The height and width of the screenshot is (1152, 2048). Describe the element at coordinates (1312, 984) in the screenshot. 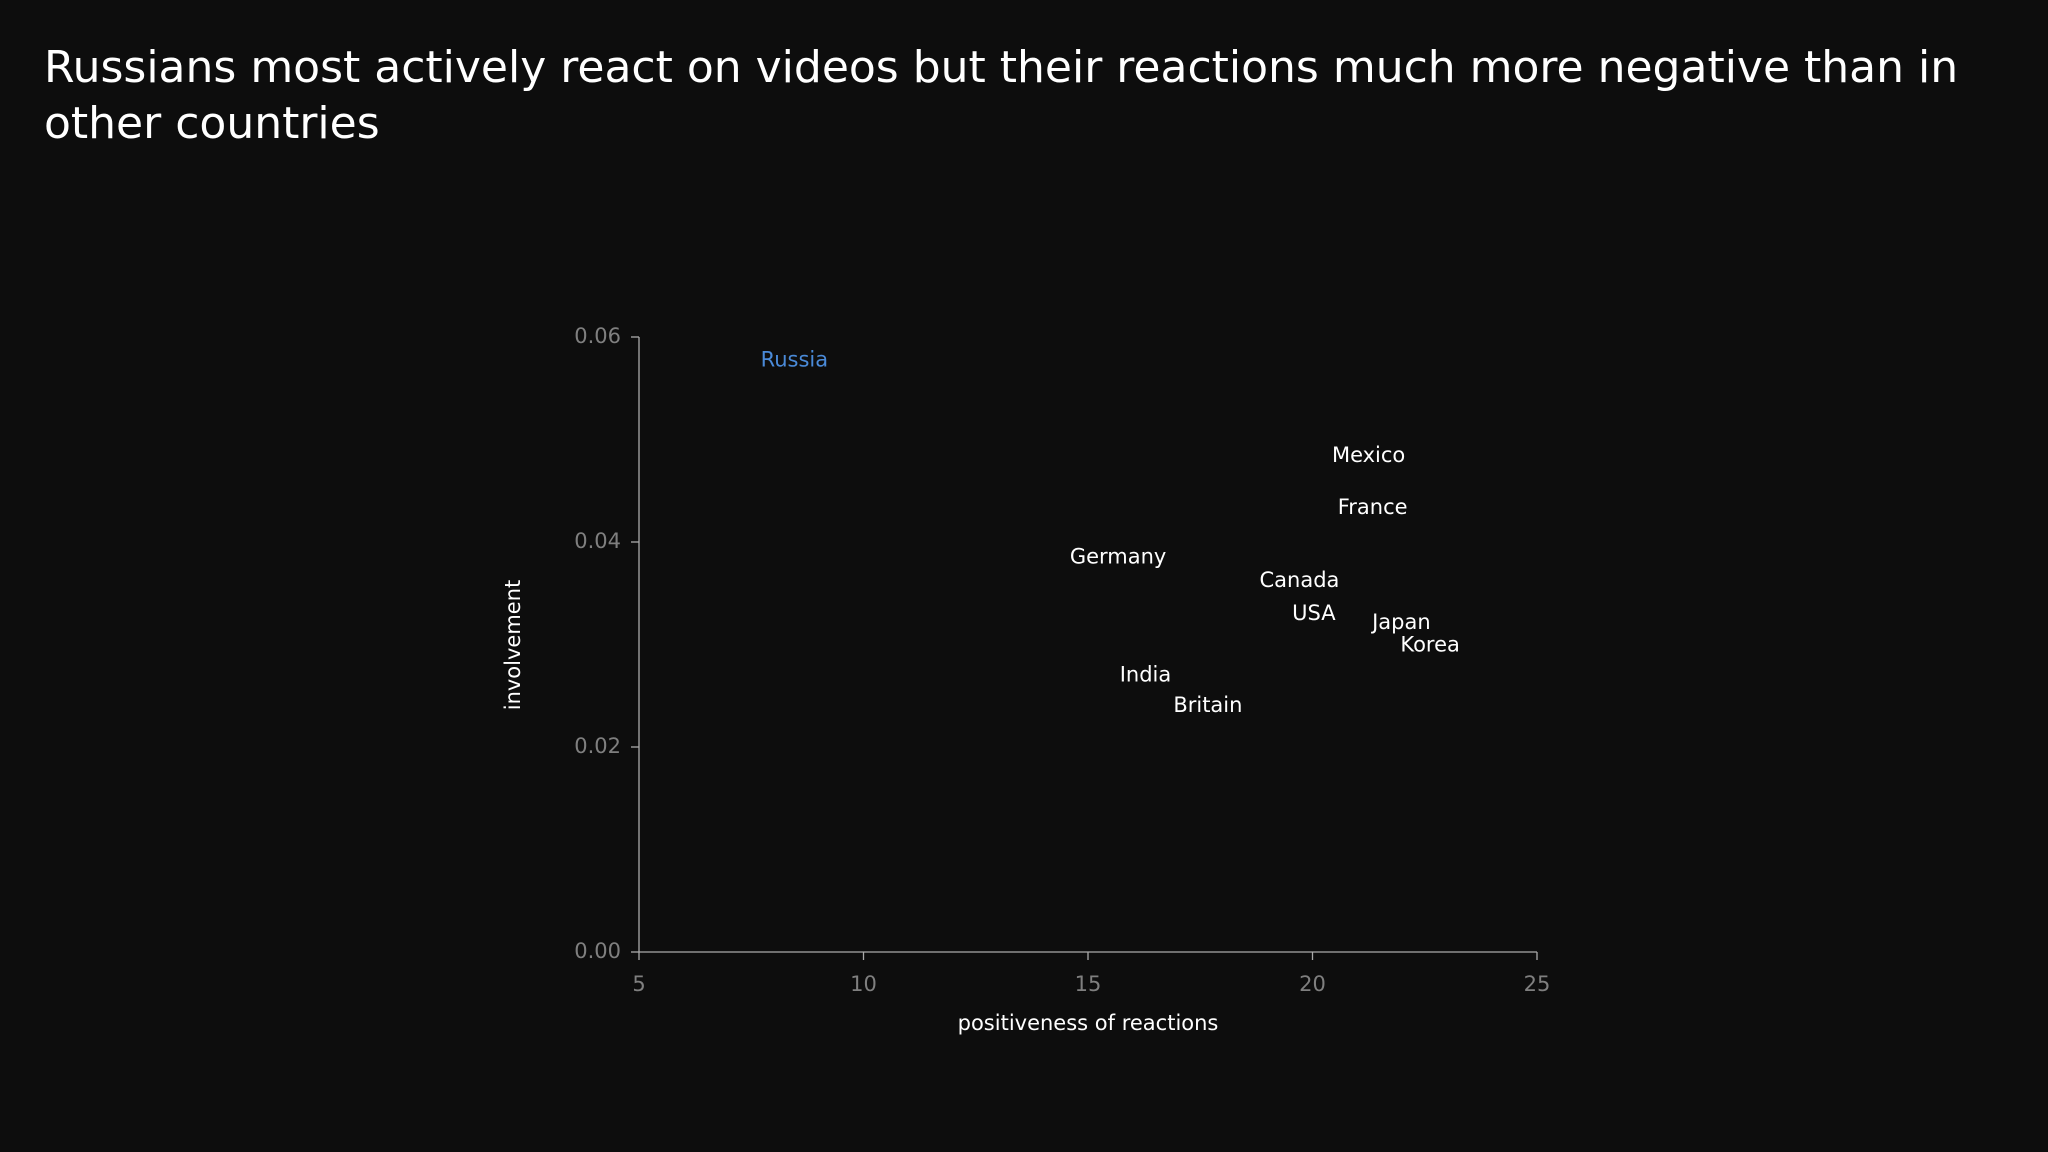

I see `x-tick-label: 20` at that location.